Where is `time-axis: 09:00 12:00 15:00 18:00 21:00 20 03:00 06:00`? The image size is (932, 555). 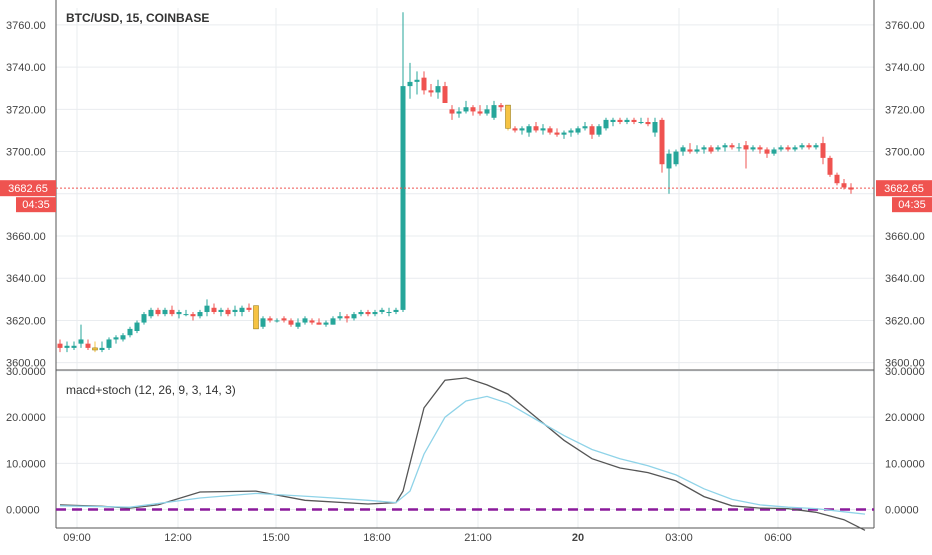
time-axis: 09:00 12:00 15:00 18:00 21:00 20 03:00 06:00 is located at coordinates (427, 538).